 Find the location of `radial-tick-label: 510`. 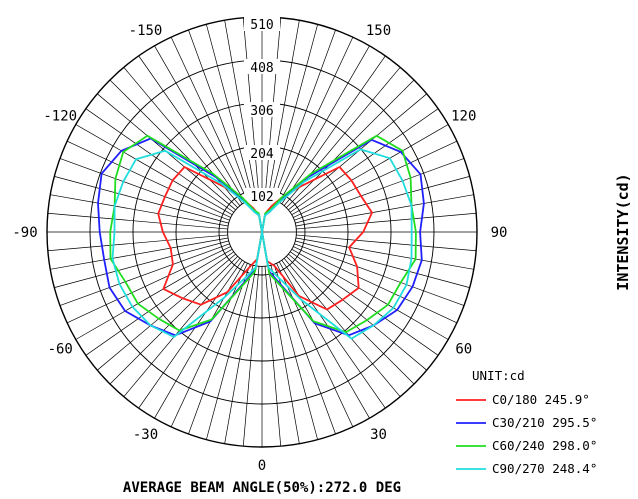

radial-tick-label: 510 is located at coordinates (261, 25).